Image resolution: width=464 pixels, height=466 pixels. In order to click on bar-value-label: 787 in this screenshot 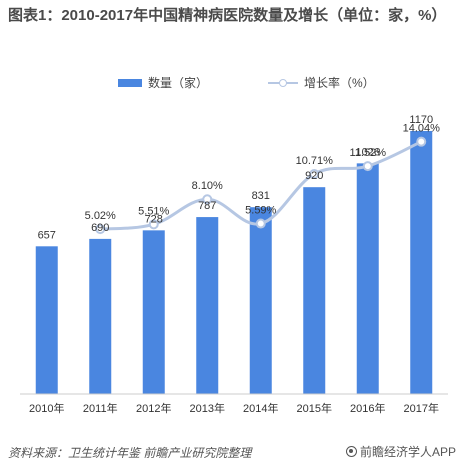, I will do `click(207, 206)`.